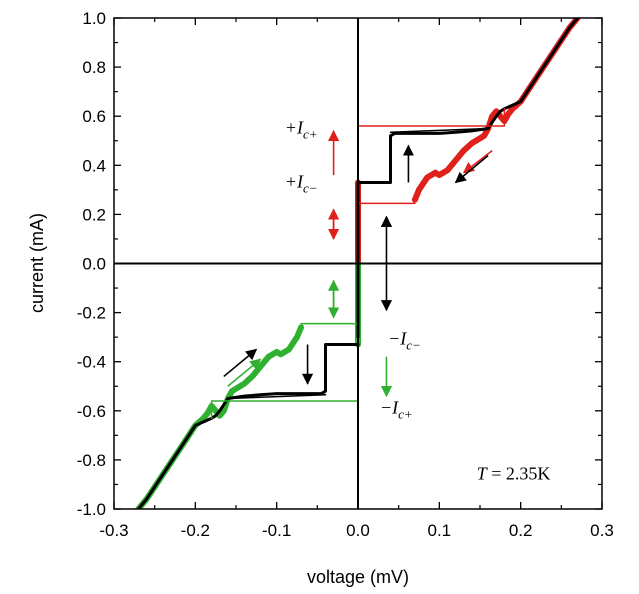  Describe the element at coordinates (94, 264) in the screenshot. I see `y-tick-label: 0.0` at that location.